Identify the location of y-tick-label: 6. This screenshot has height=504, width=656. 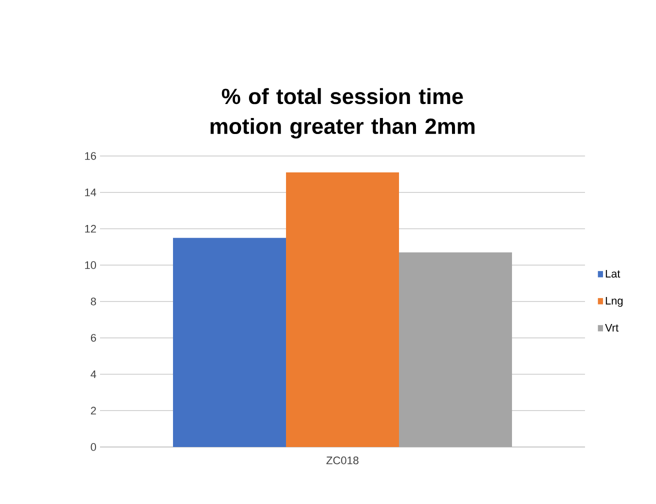
(93, 338).